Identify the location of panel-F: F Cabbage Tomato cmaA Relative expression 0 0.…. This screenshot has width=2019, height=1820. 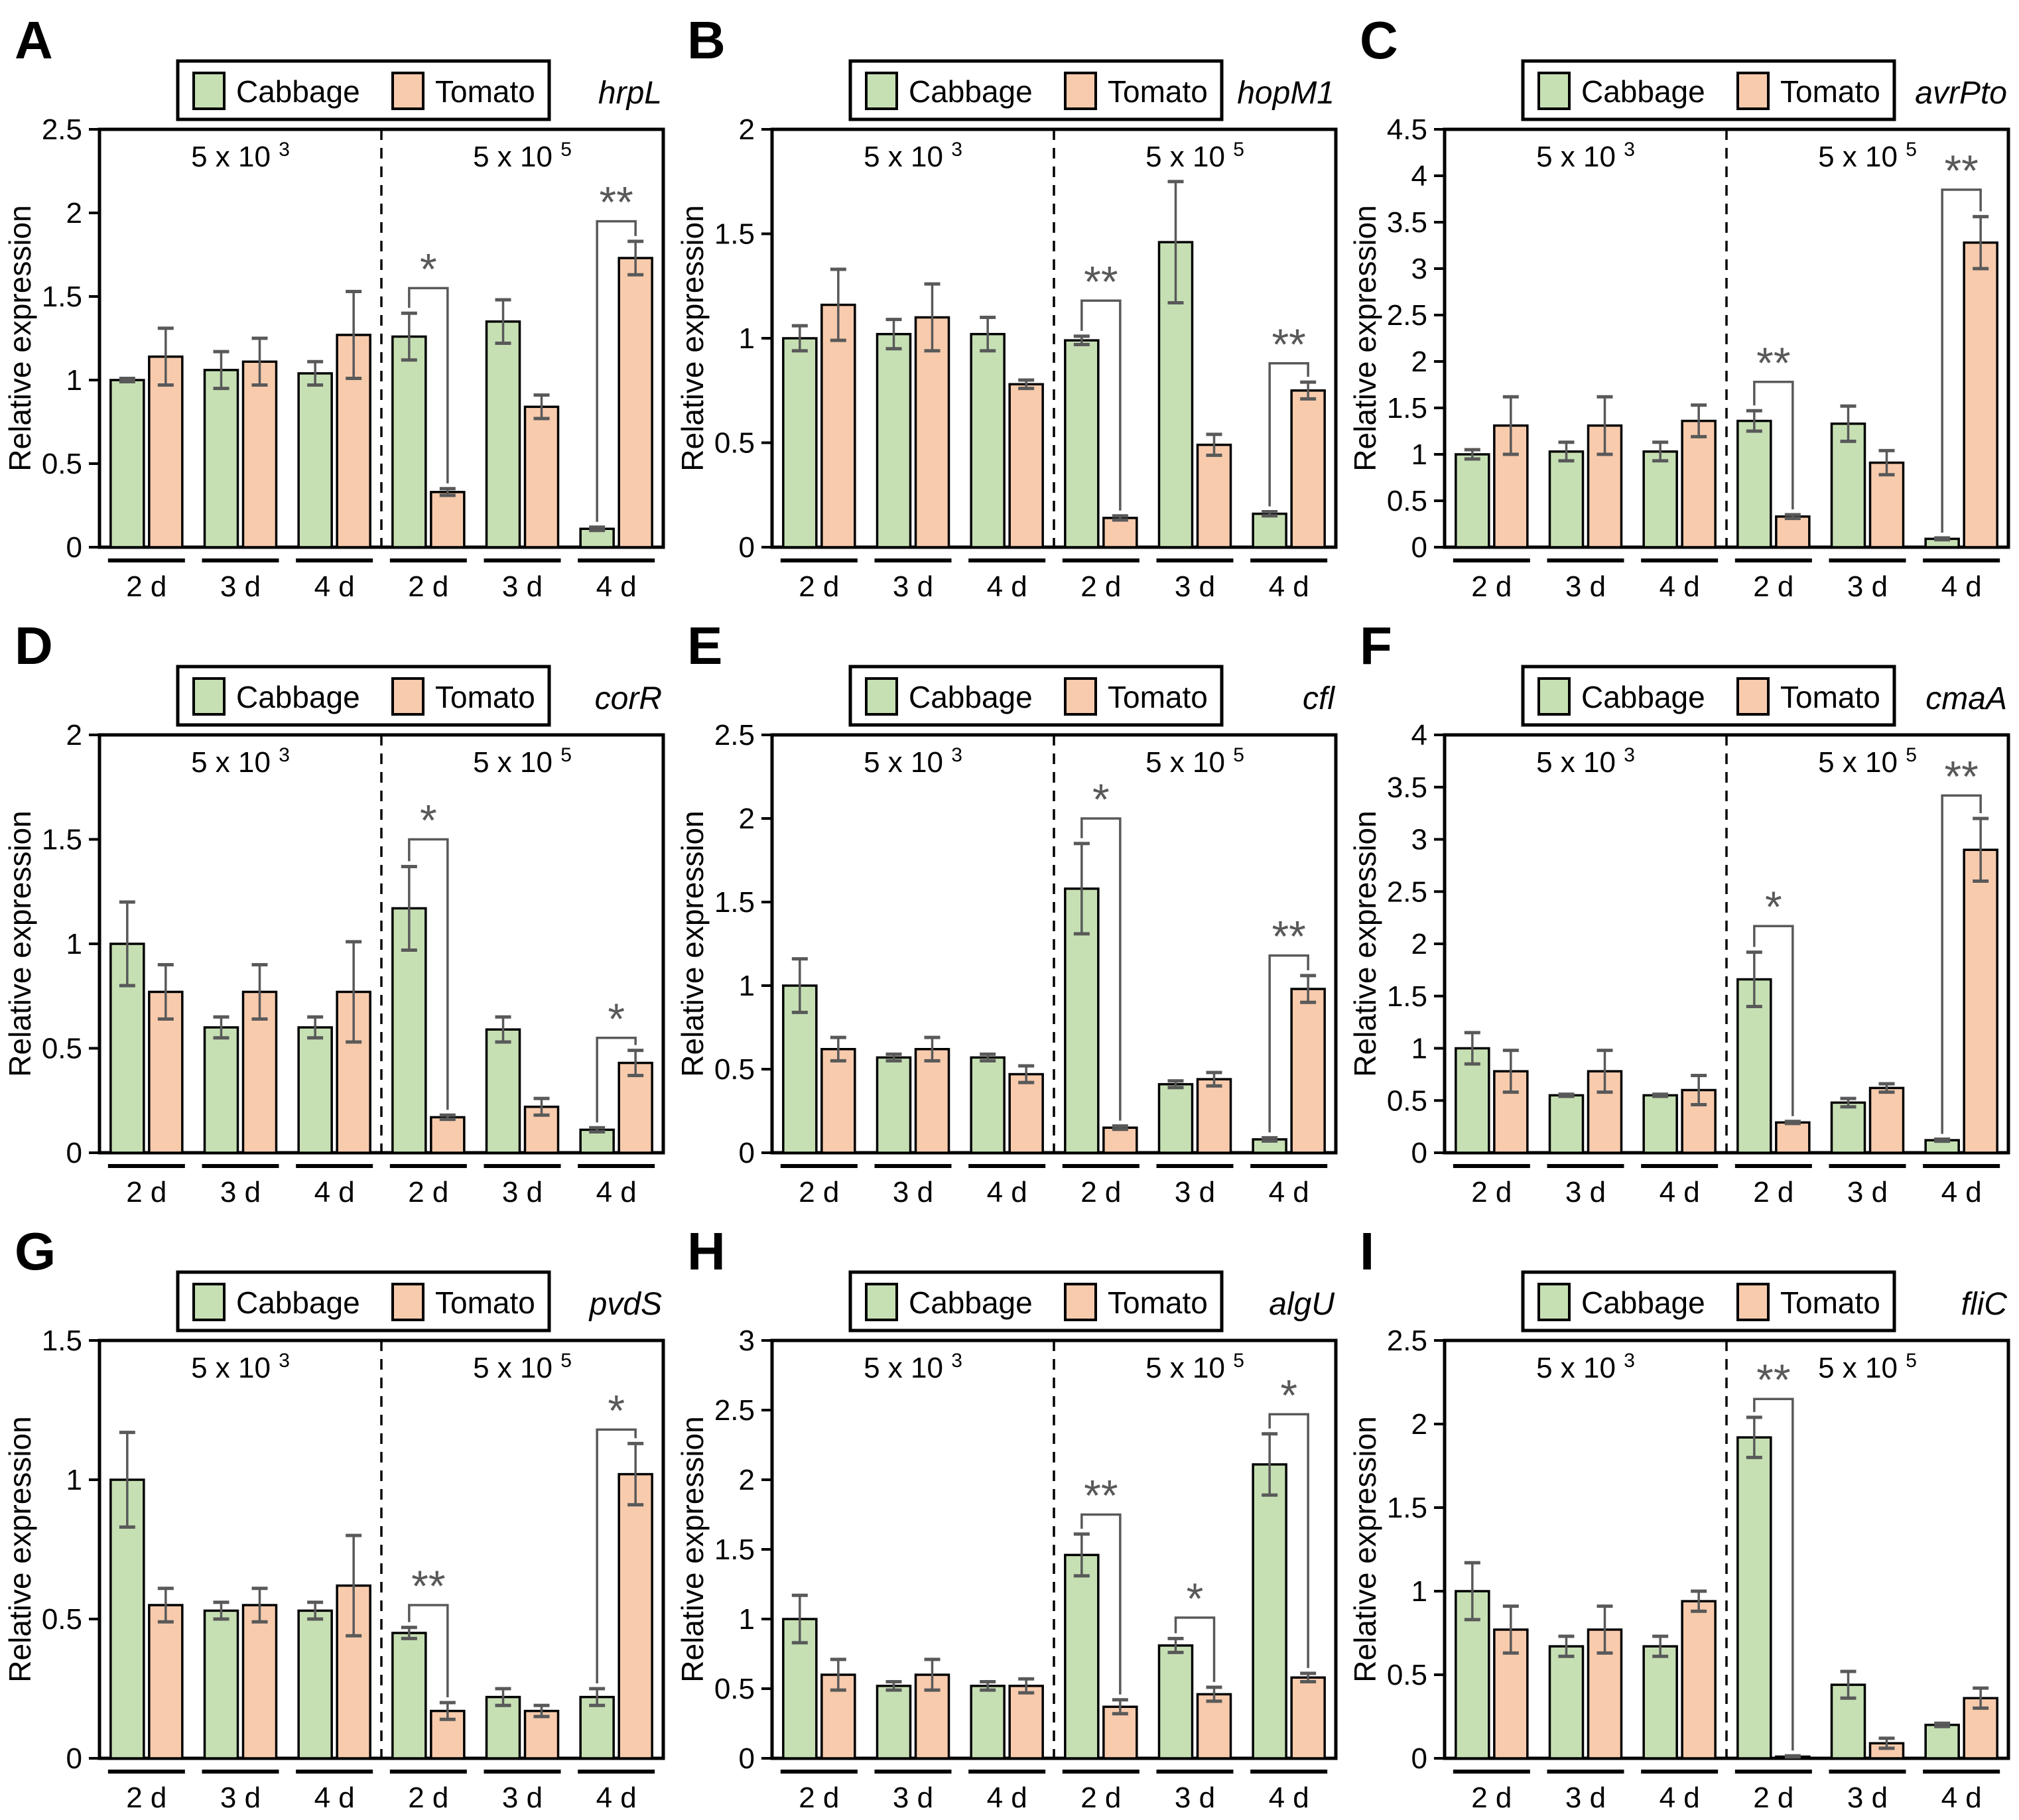
(1681, 908).